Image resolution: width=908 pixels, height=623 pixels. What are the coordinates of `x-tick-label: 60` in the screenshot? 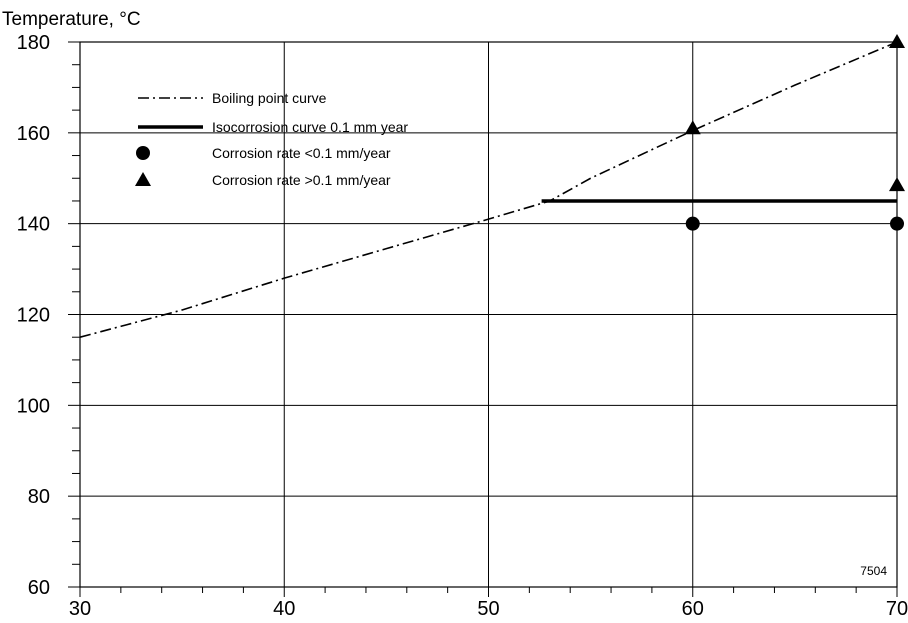 It's located at (693, 609).